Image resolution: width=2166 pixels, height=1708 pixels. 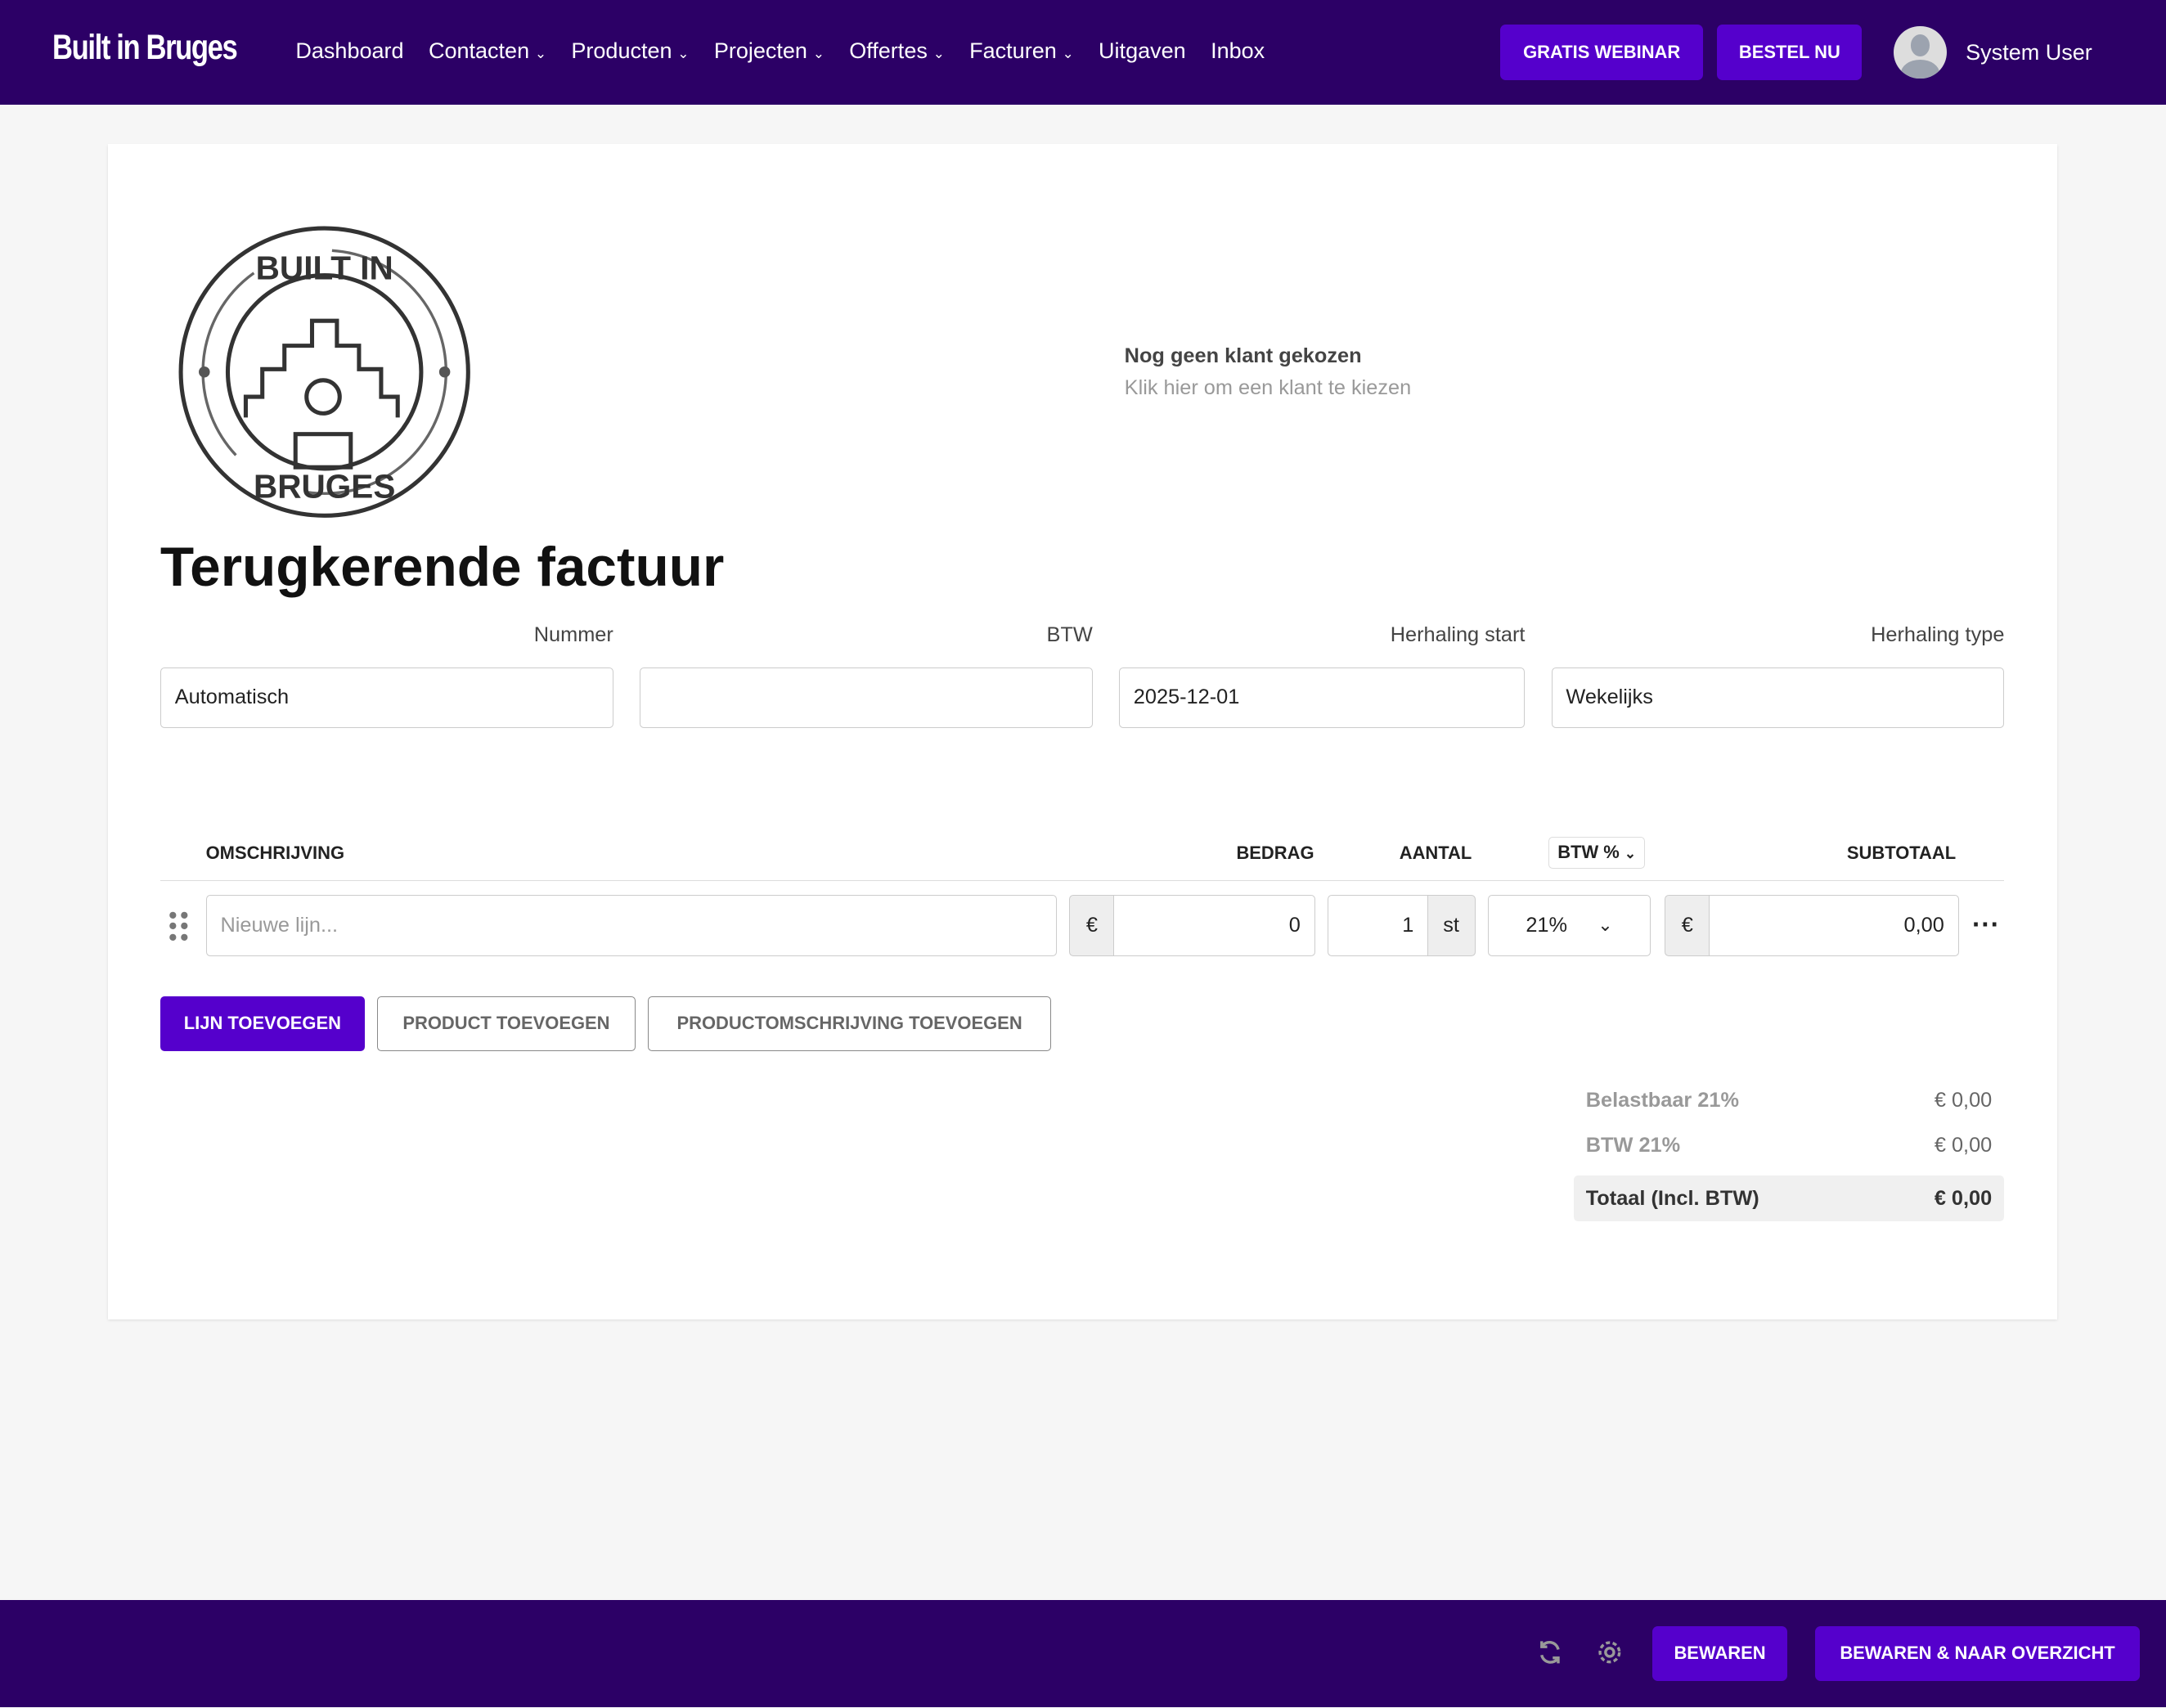 What do you see at coordinates (1569, 925) in the screenshot?
I see `vat-rate-select: 21% ⌄` at bounding box center [1569, 925].